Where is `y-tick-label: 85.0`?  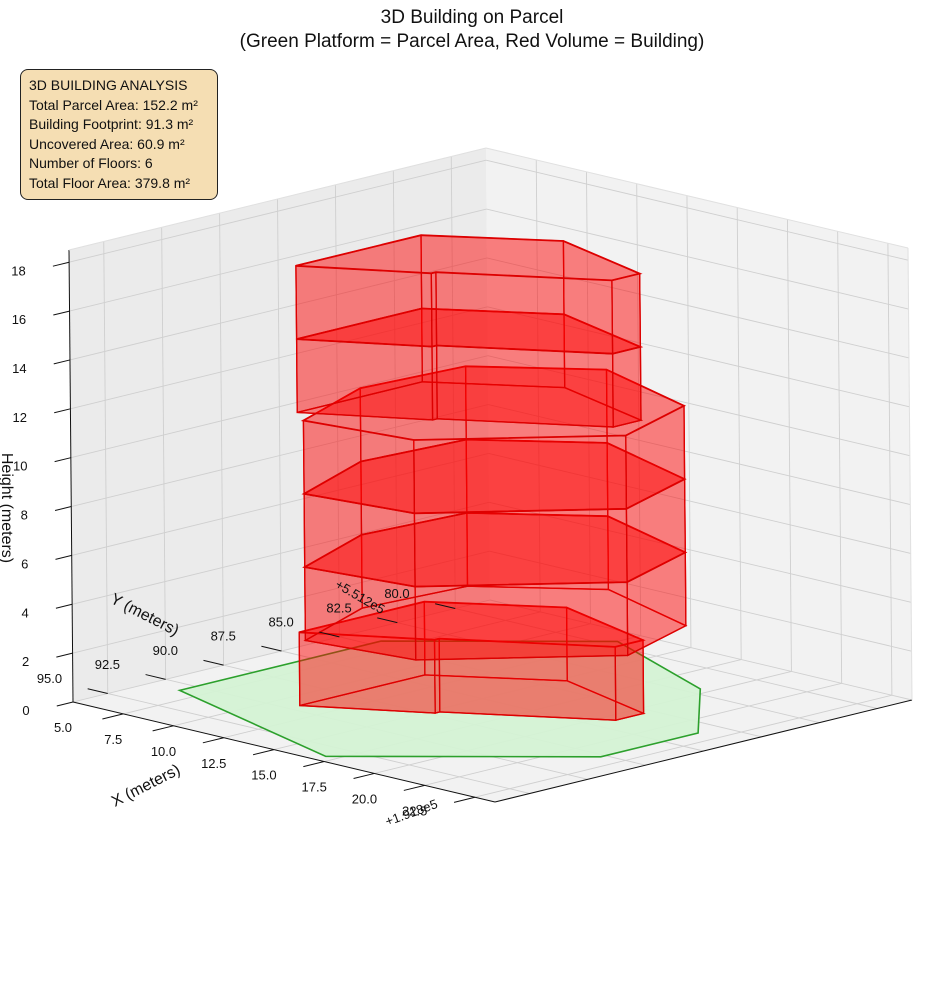
y-tick-label: 85.0 is located at coordinates (280, 621).